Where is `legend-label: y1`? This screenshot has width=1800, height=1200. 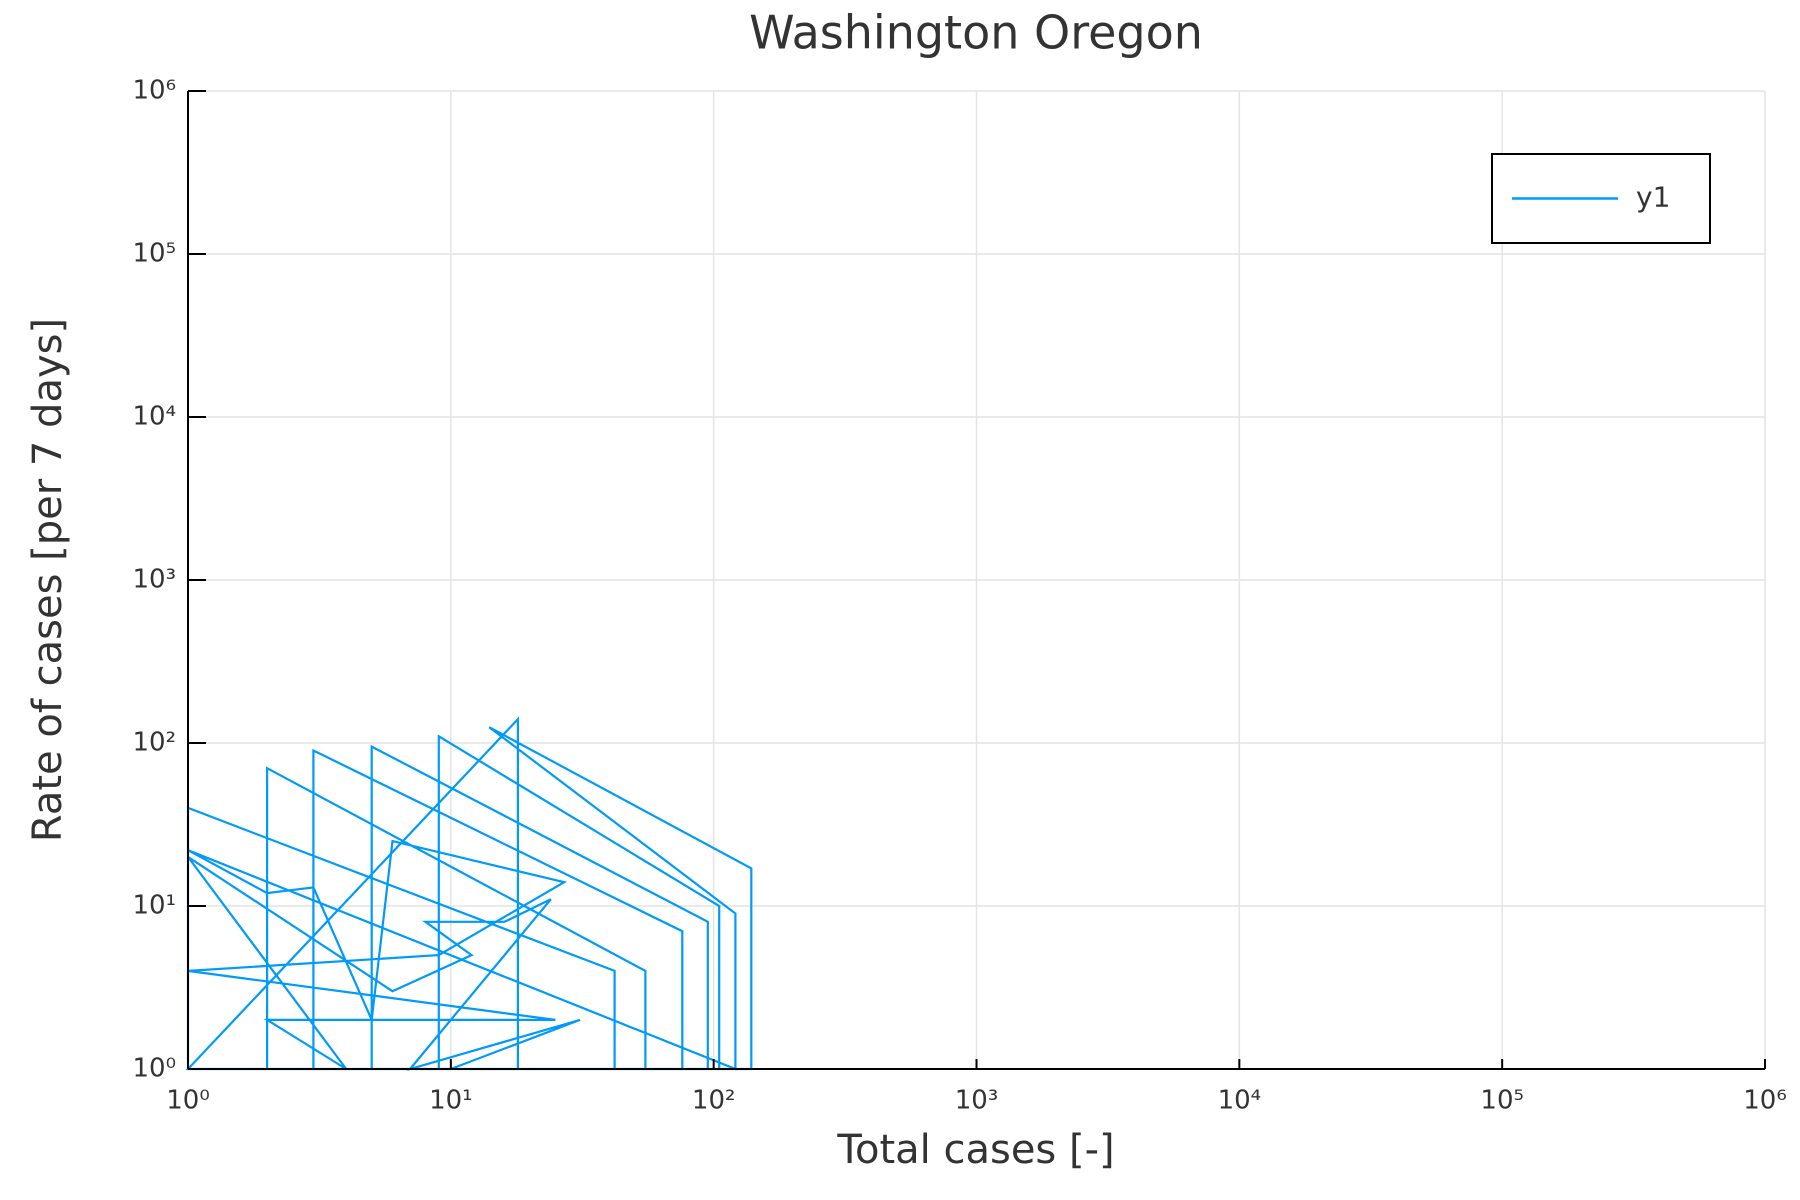 legend-label: y1 is located at coordinates (1653, 197).